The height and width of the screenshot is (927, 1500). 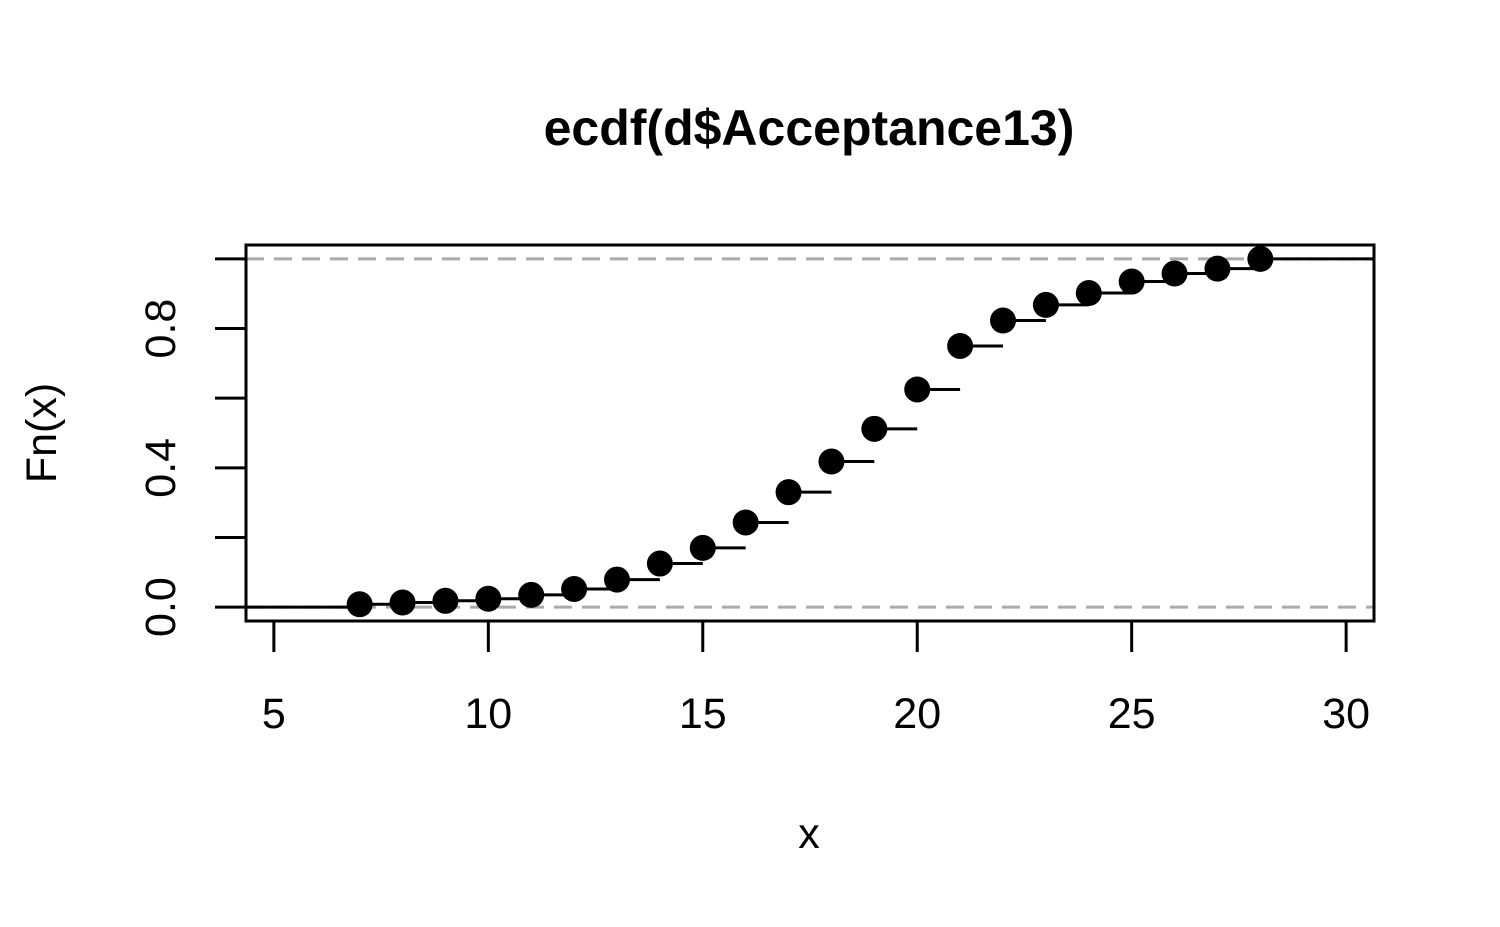 What do you see at coordinates (192, 447) in the screenshot?
I see `y-axis: 0.0 0.4 0.8` at bounding box center [192, 447].